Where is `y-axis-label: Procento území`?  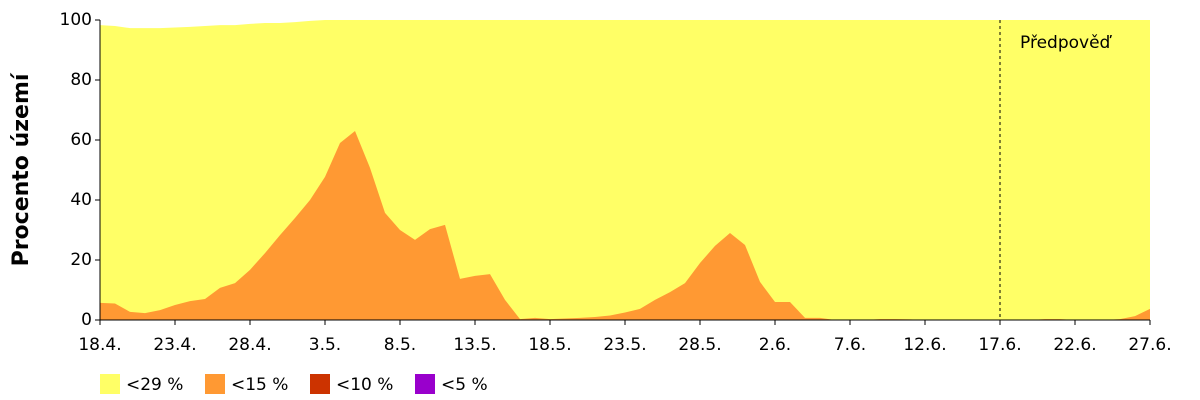 y-axis-label: Procento území is located at coordinates (21, 169).